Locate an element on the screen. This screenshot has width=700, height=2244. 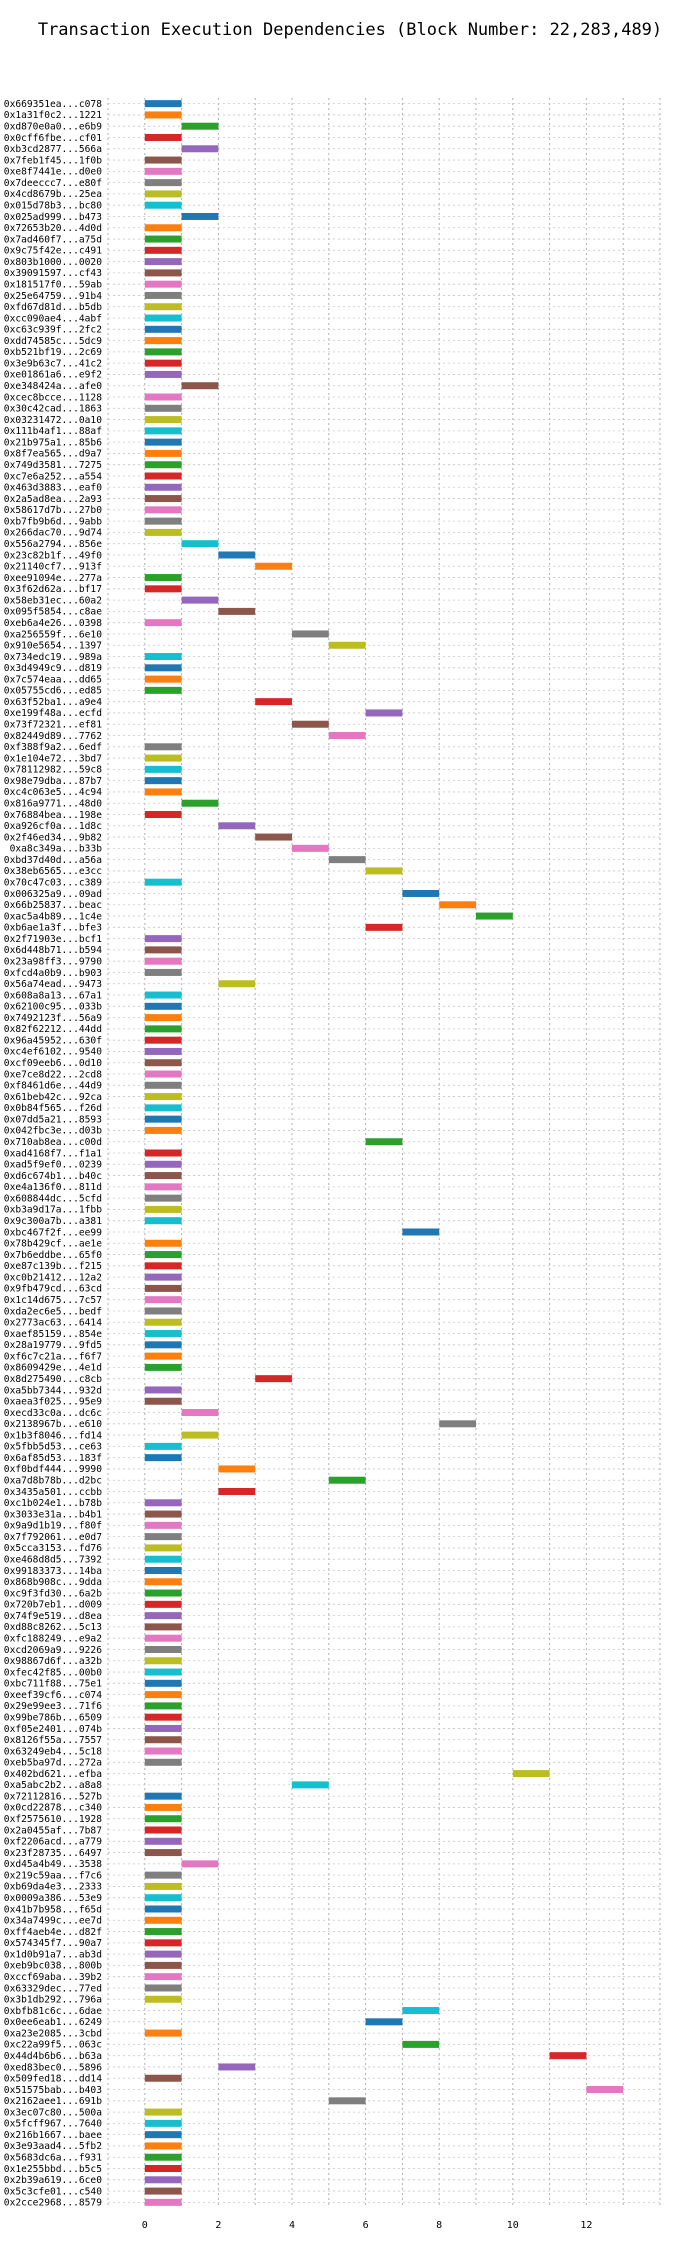
y-tick-label: 0xbc467f2f...ee99 is located at coordinates (53, 1232).